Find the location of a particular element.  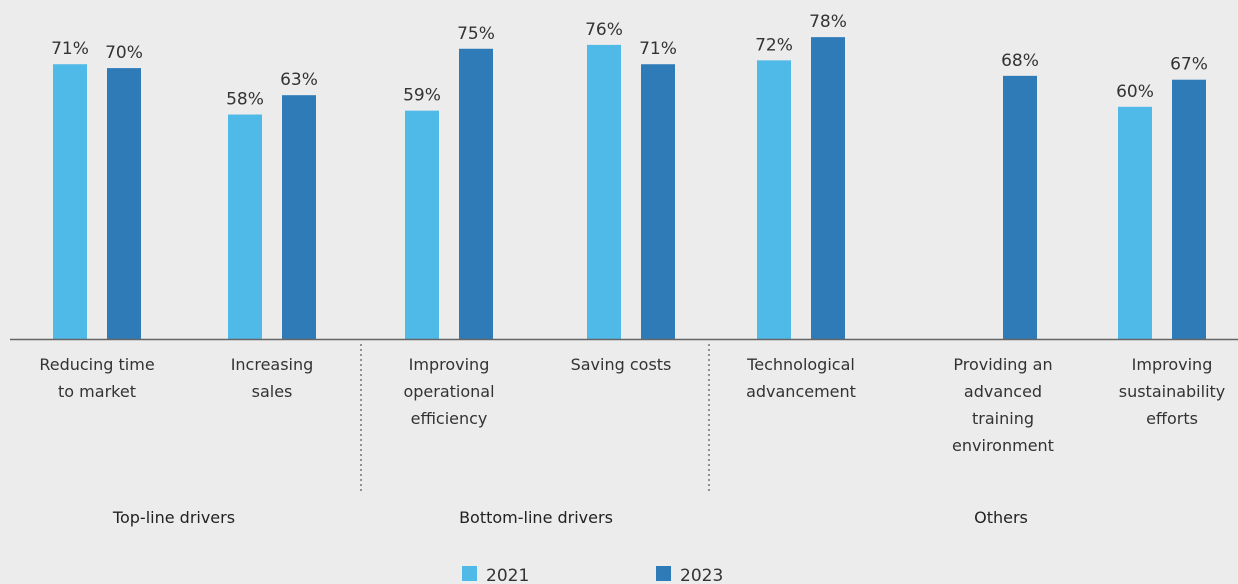

data-label-2021-2: 59% is located at coordinates (422, 96).